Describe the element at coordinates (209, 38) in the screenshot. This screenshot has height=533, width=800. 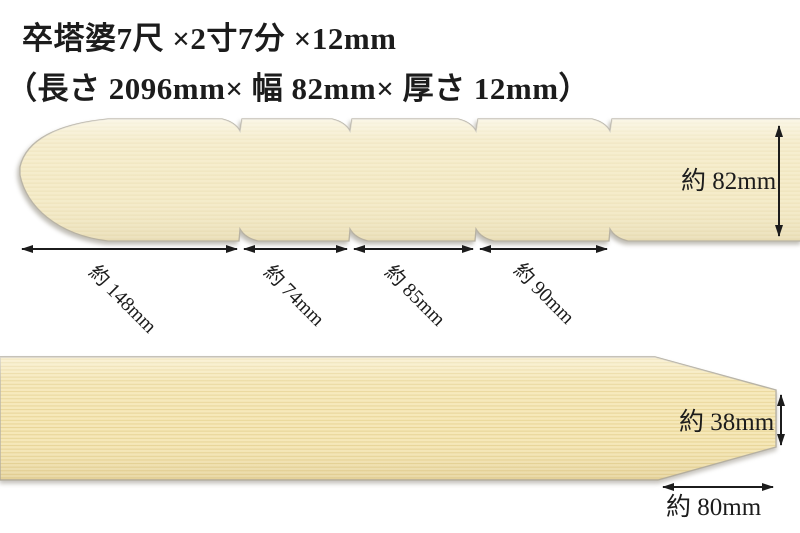
I see `page-title: 卒塔婆7尺 ×2寸7分 ×12mm` at that location.